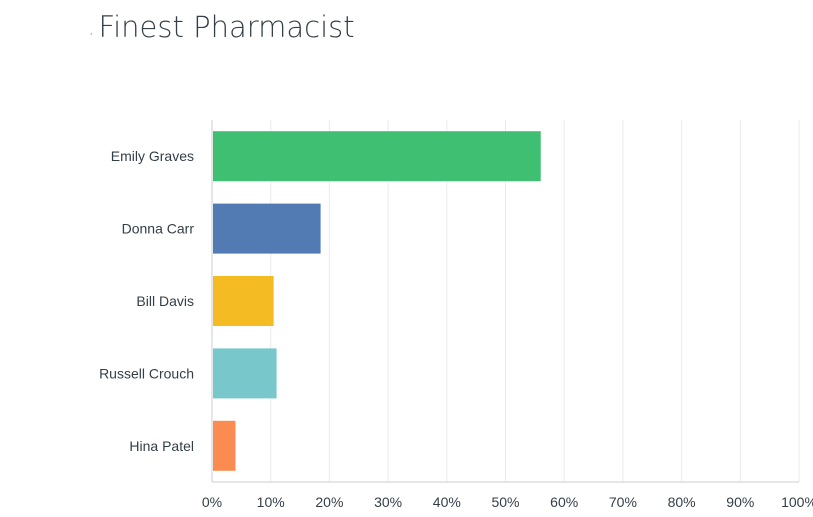  I want to click on x-tick-label: 0%, so click(212, 502).